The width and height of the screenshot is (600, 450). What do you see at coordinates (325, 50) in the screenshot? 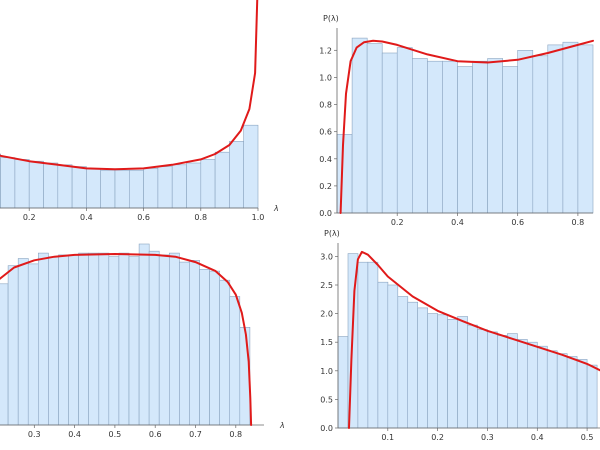
I see `y-tick-label: 1.2` at bounding box center [325, 50].